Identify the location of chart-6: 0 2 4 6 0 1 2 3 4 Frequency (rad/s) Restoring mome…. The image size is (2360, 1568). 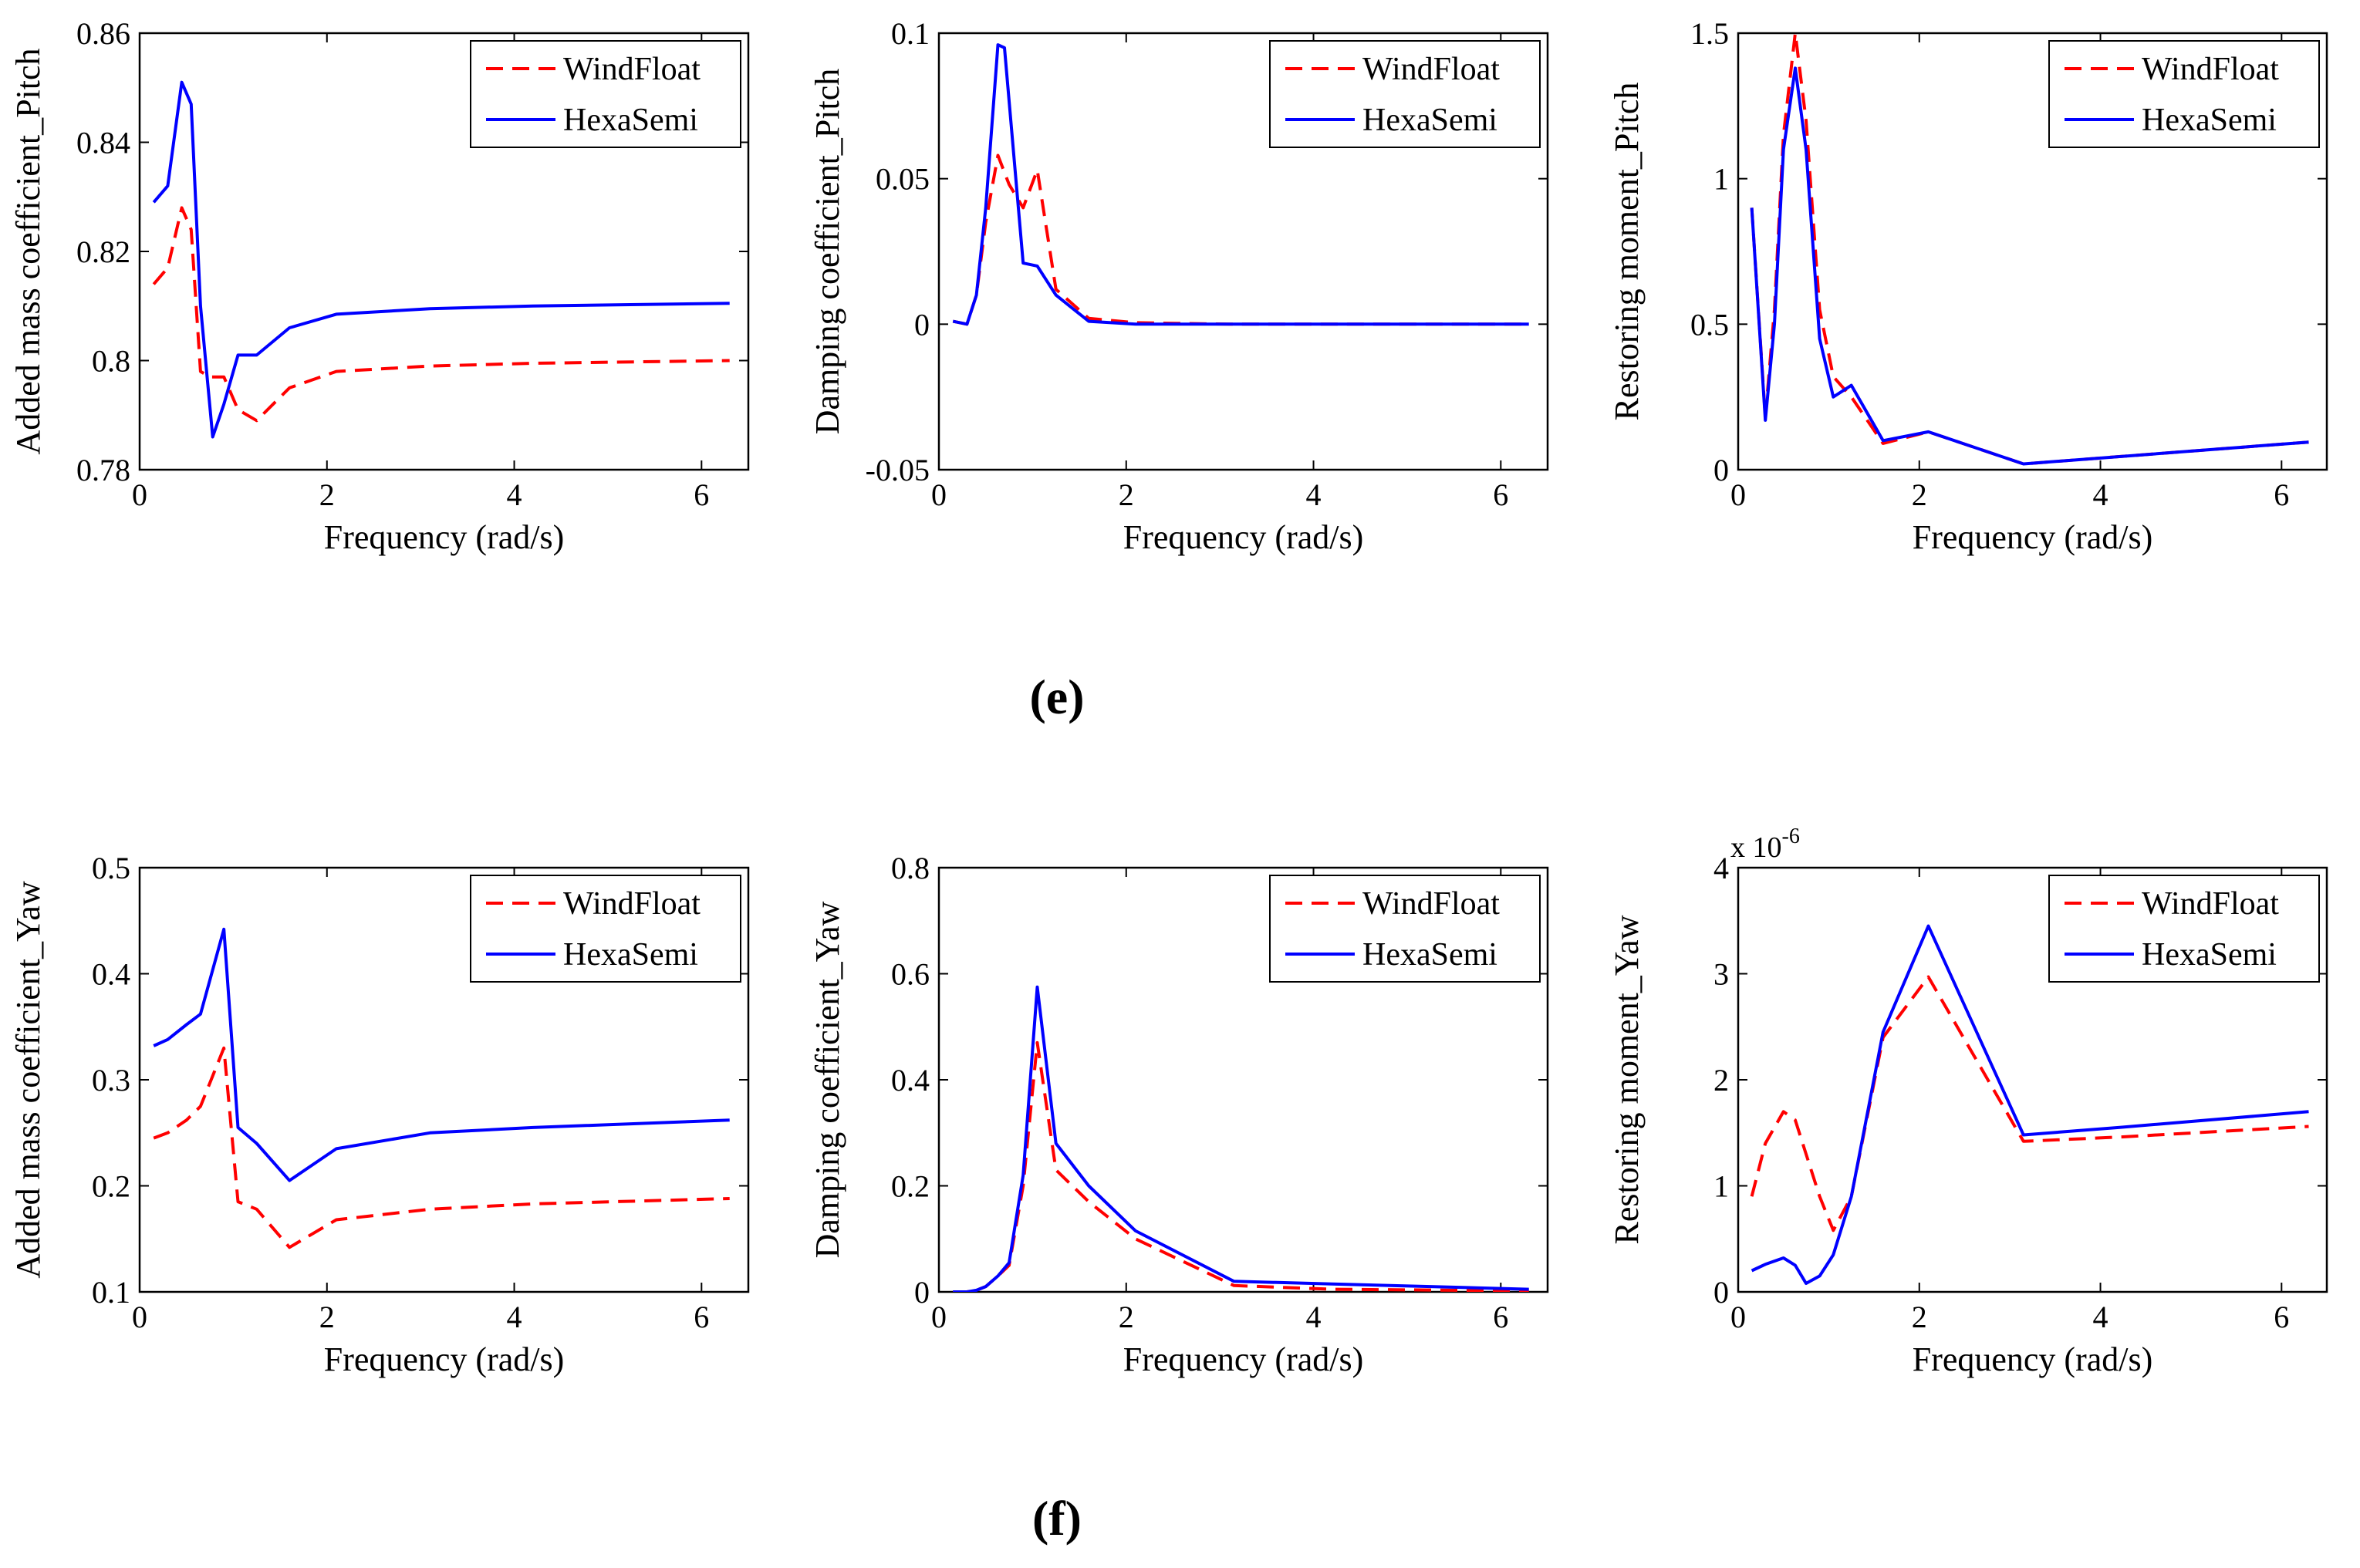
(1968, 1101).